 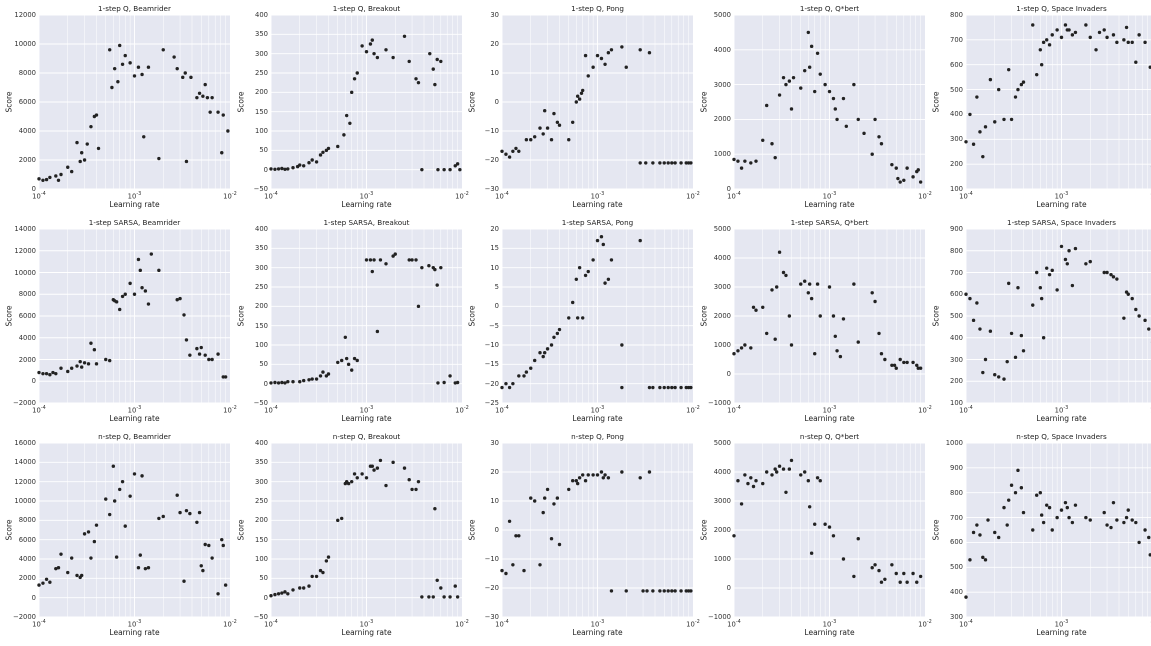 I want to click on chart-title: 1-step Q, Space Invaders, so click(x=1061, y=8).